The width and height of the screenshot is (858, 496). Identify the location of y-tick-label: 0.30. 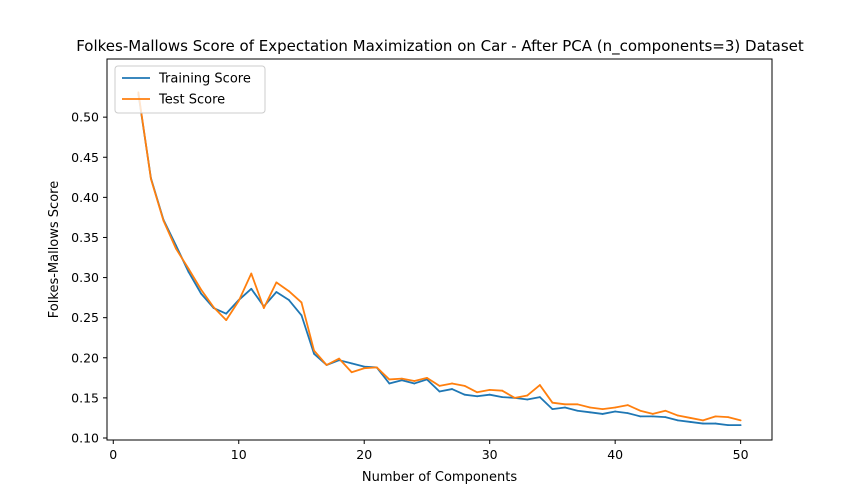
(85, 277).